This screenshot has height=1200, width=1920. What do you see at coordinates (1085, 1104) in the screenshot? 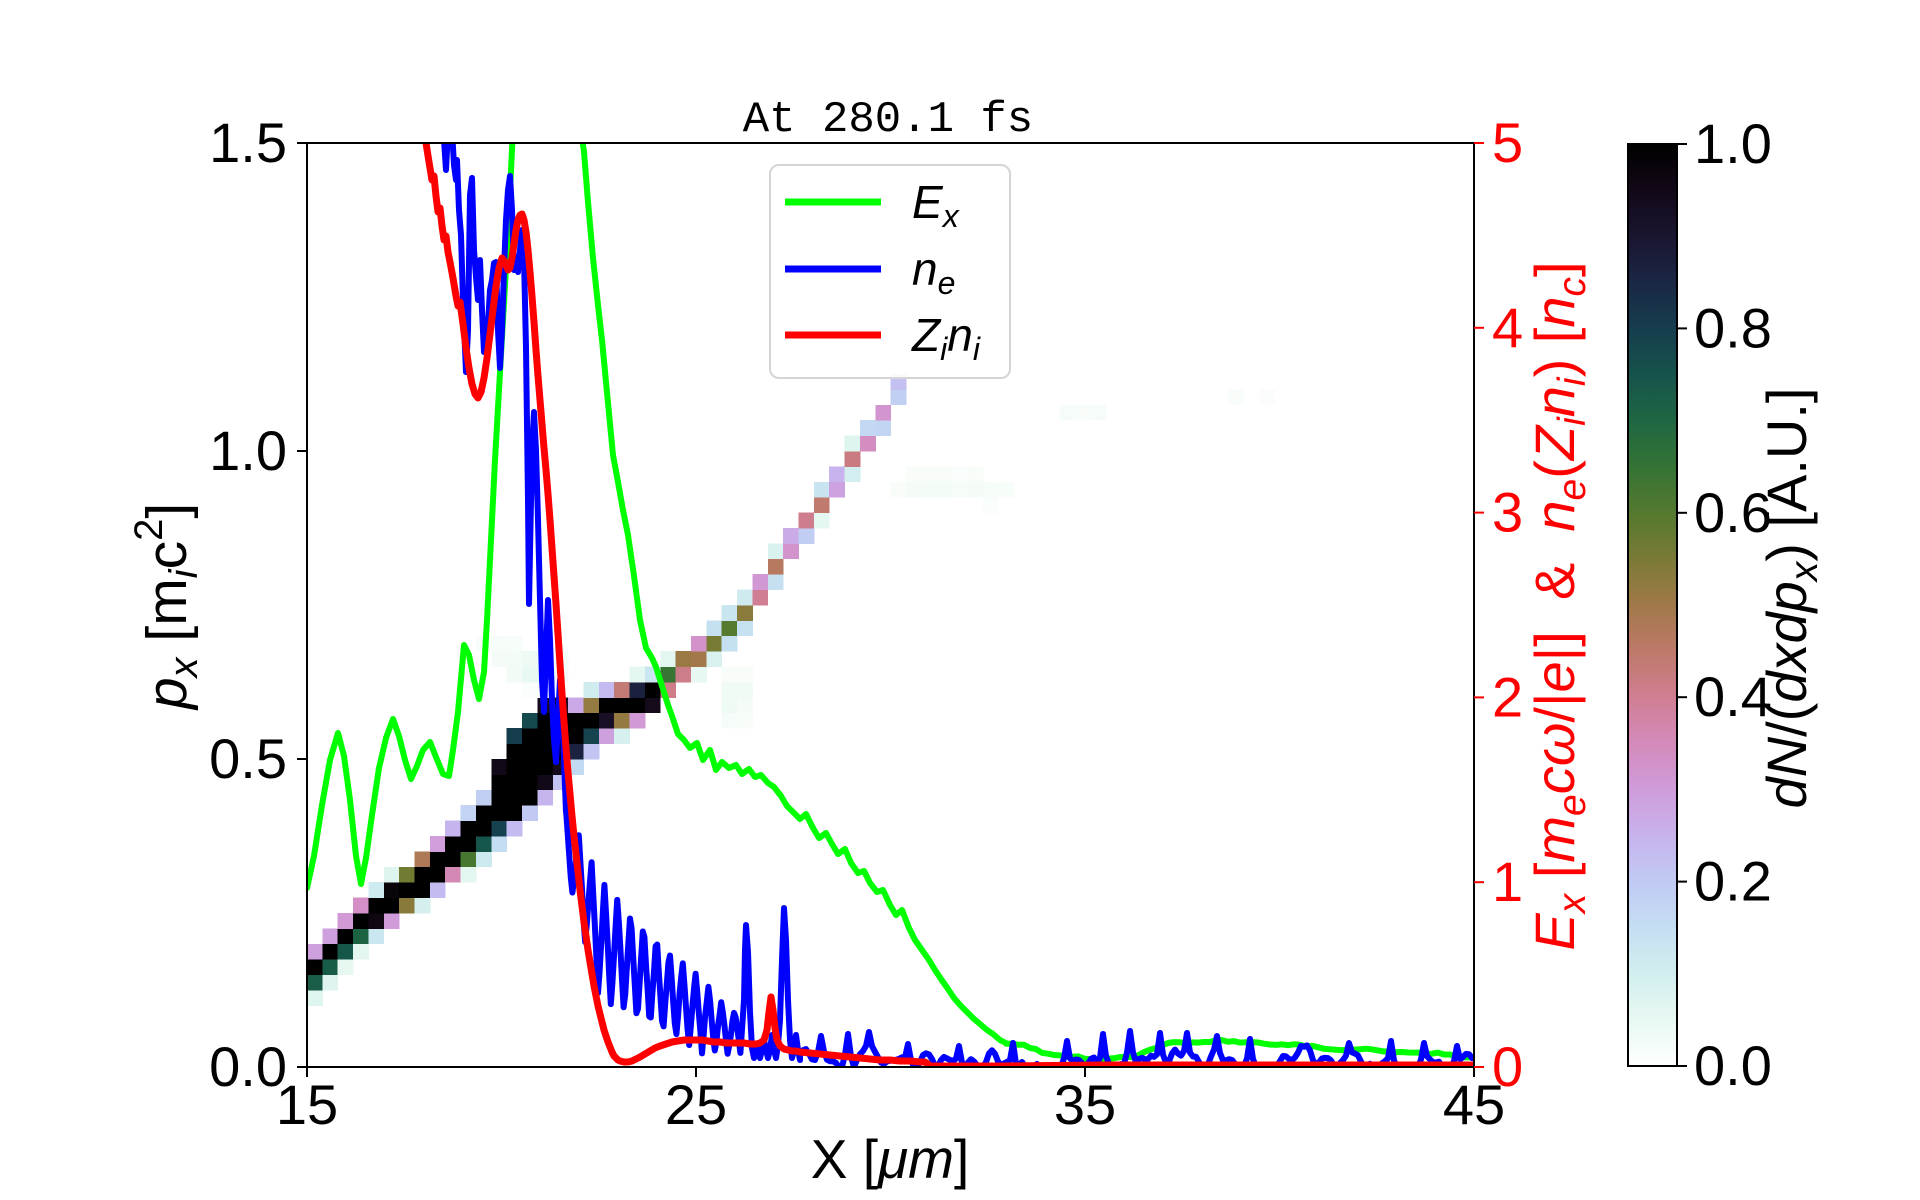
I see `svg-text: 35` at bounding box center [1085, 1104].